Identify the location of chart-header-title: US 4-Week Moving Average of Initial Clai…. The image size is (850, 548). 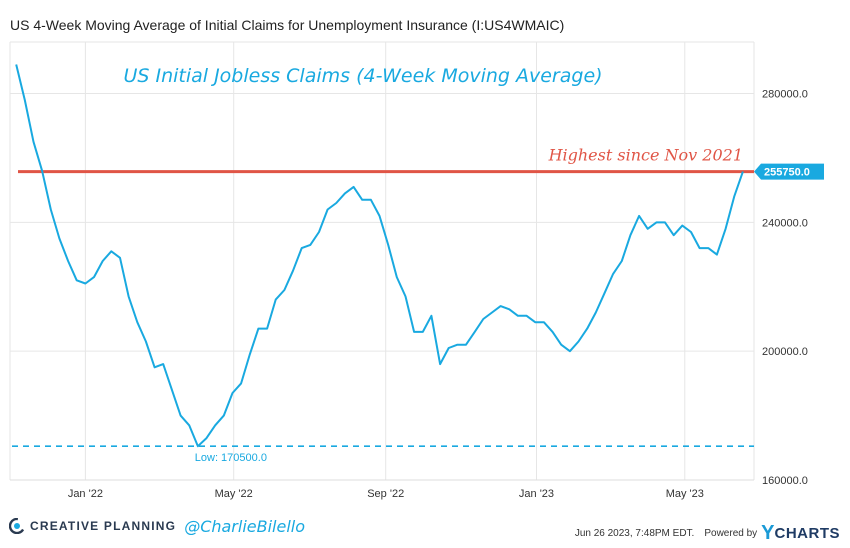
(287, 25).